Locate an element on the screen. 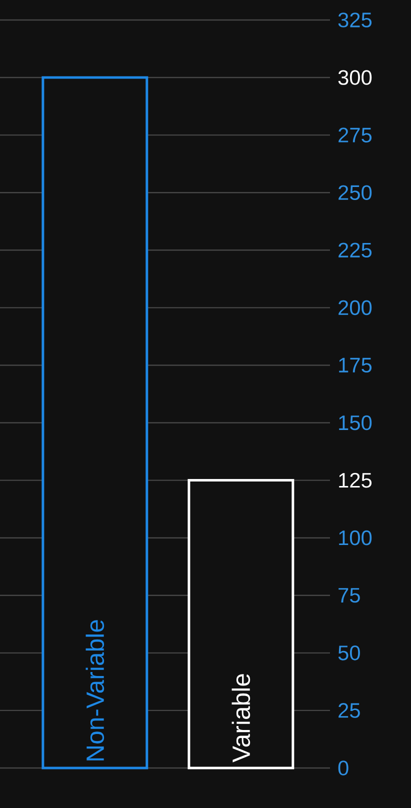 This screenshot has width=411, height=808. y-tick-label: 50 is located at coordinates (349, 653).